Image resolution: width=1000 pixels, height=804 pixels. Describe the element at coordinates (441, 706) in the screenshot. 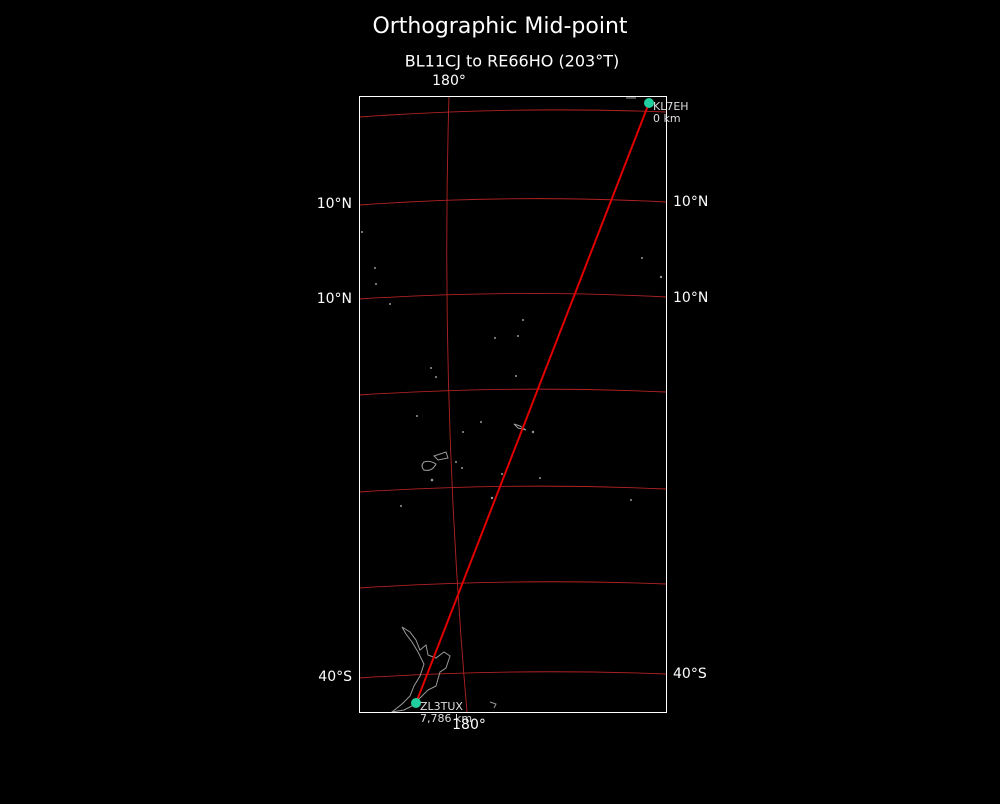

I see `station-call: ZL3TUX` at that location.